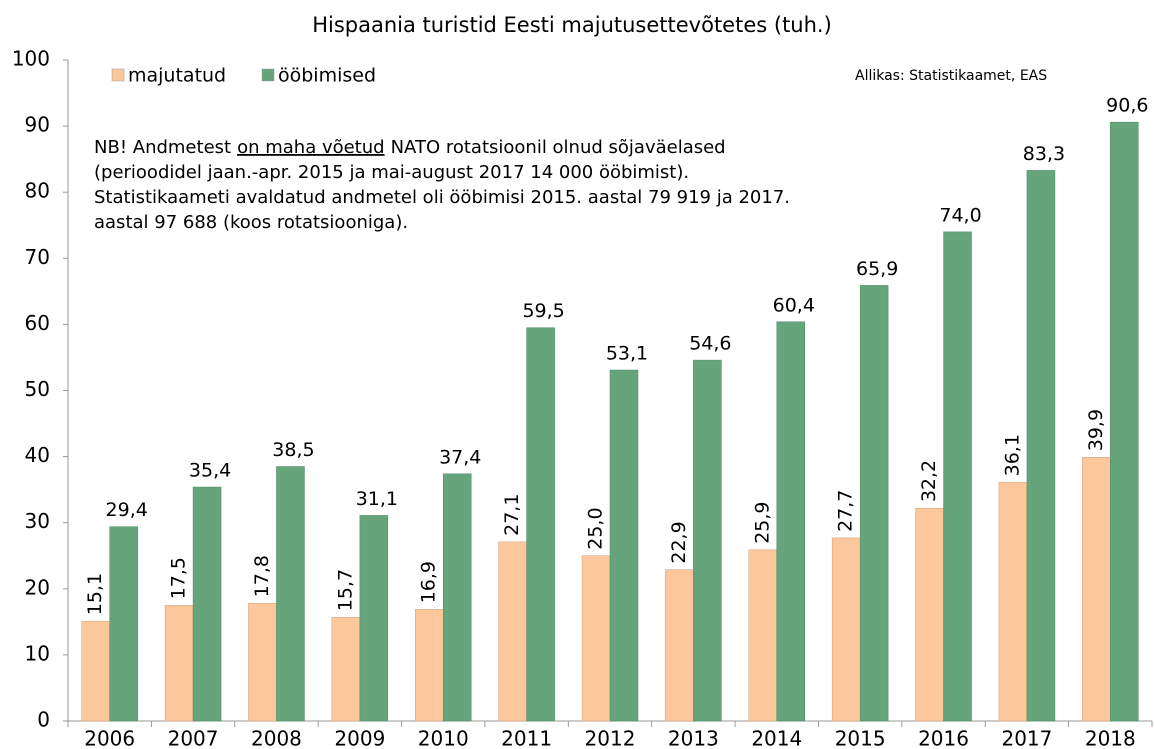  Describe the element at coordinates (251, 222) in the screenshot. I see `note-line: aastal 97 688 (koos rotatsiooniga).` at that location.